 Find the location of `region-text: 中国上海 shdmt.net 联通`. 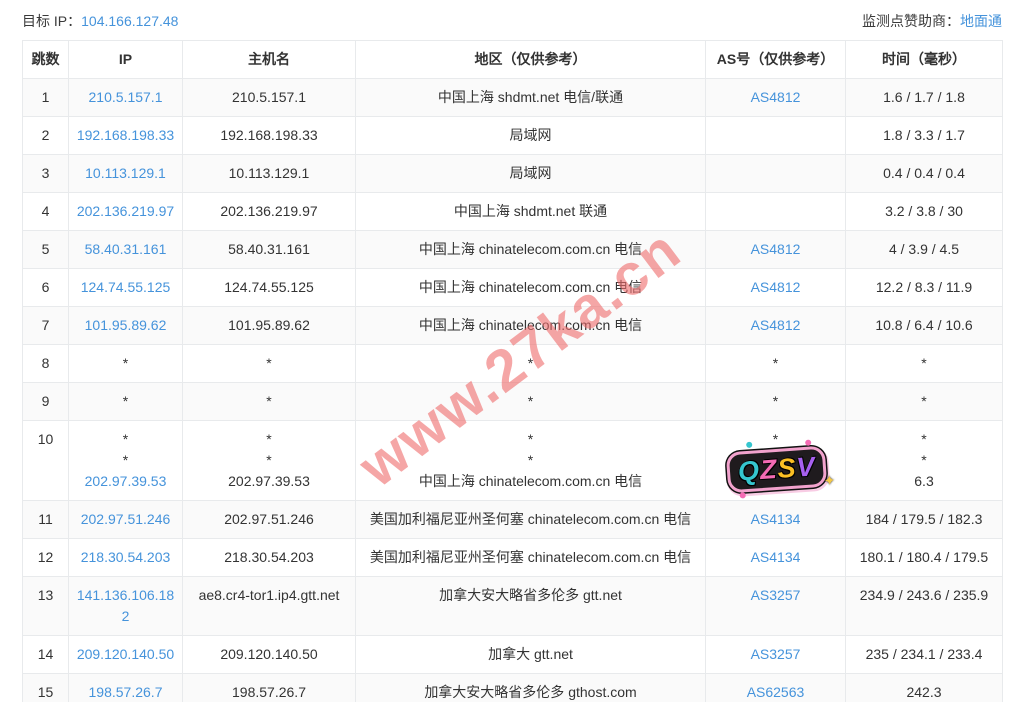

region-text: 中国上海 shdmt.net 联通 is located at coordinates (530, 211).